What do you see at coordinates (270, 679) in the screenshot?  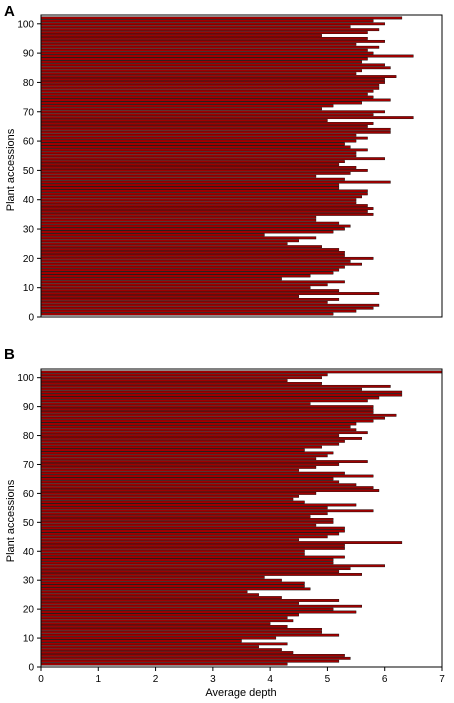 I see `x-tick-label: 4` at bounding box center [270, 679].